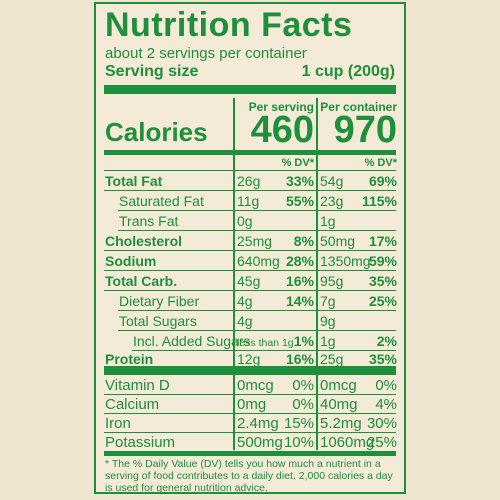 The image size is (500, 500). Describe the element at coordinates (332, 359) in the screenshot. I see `container-amount: 25g` at that location.